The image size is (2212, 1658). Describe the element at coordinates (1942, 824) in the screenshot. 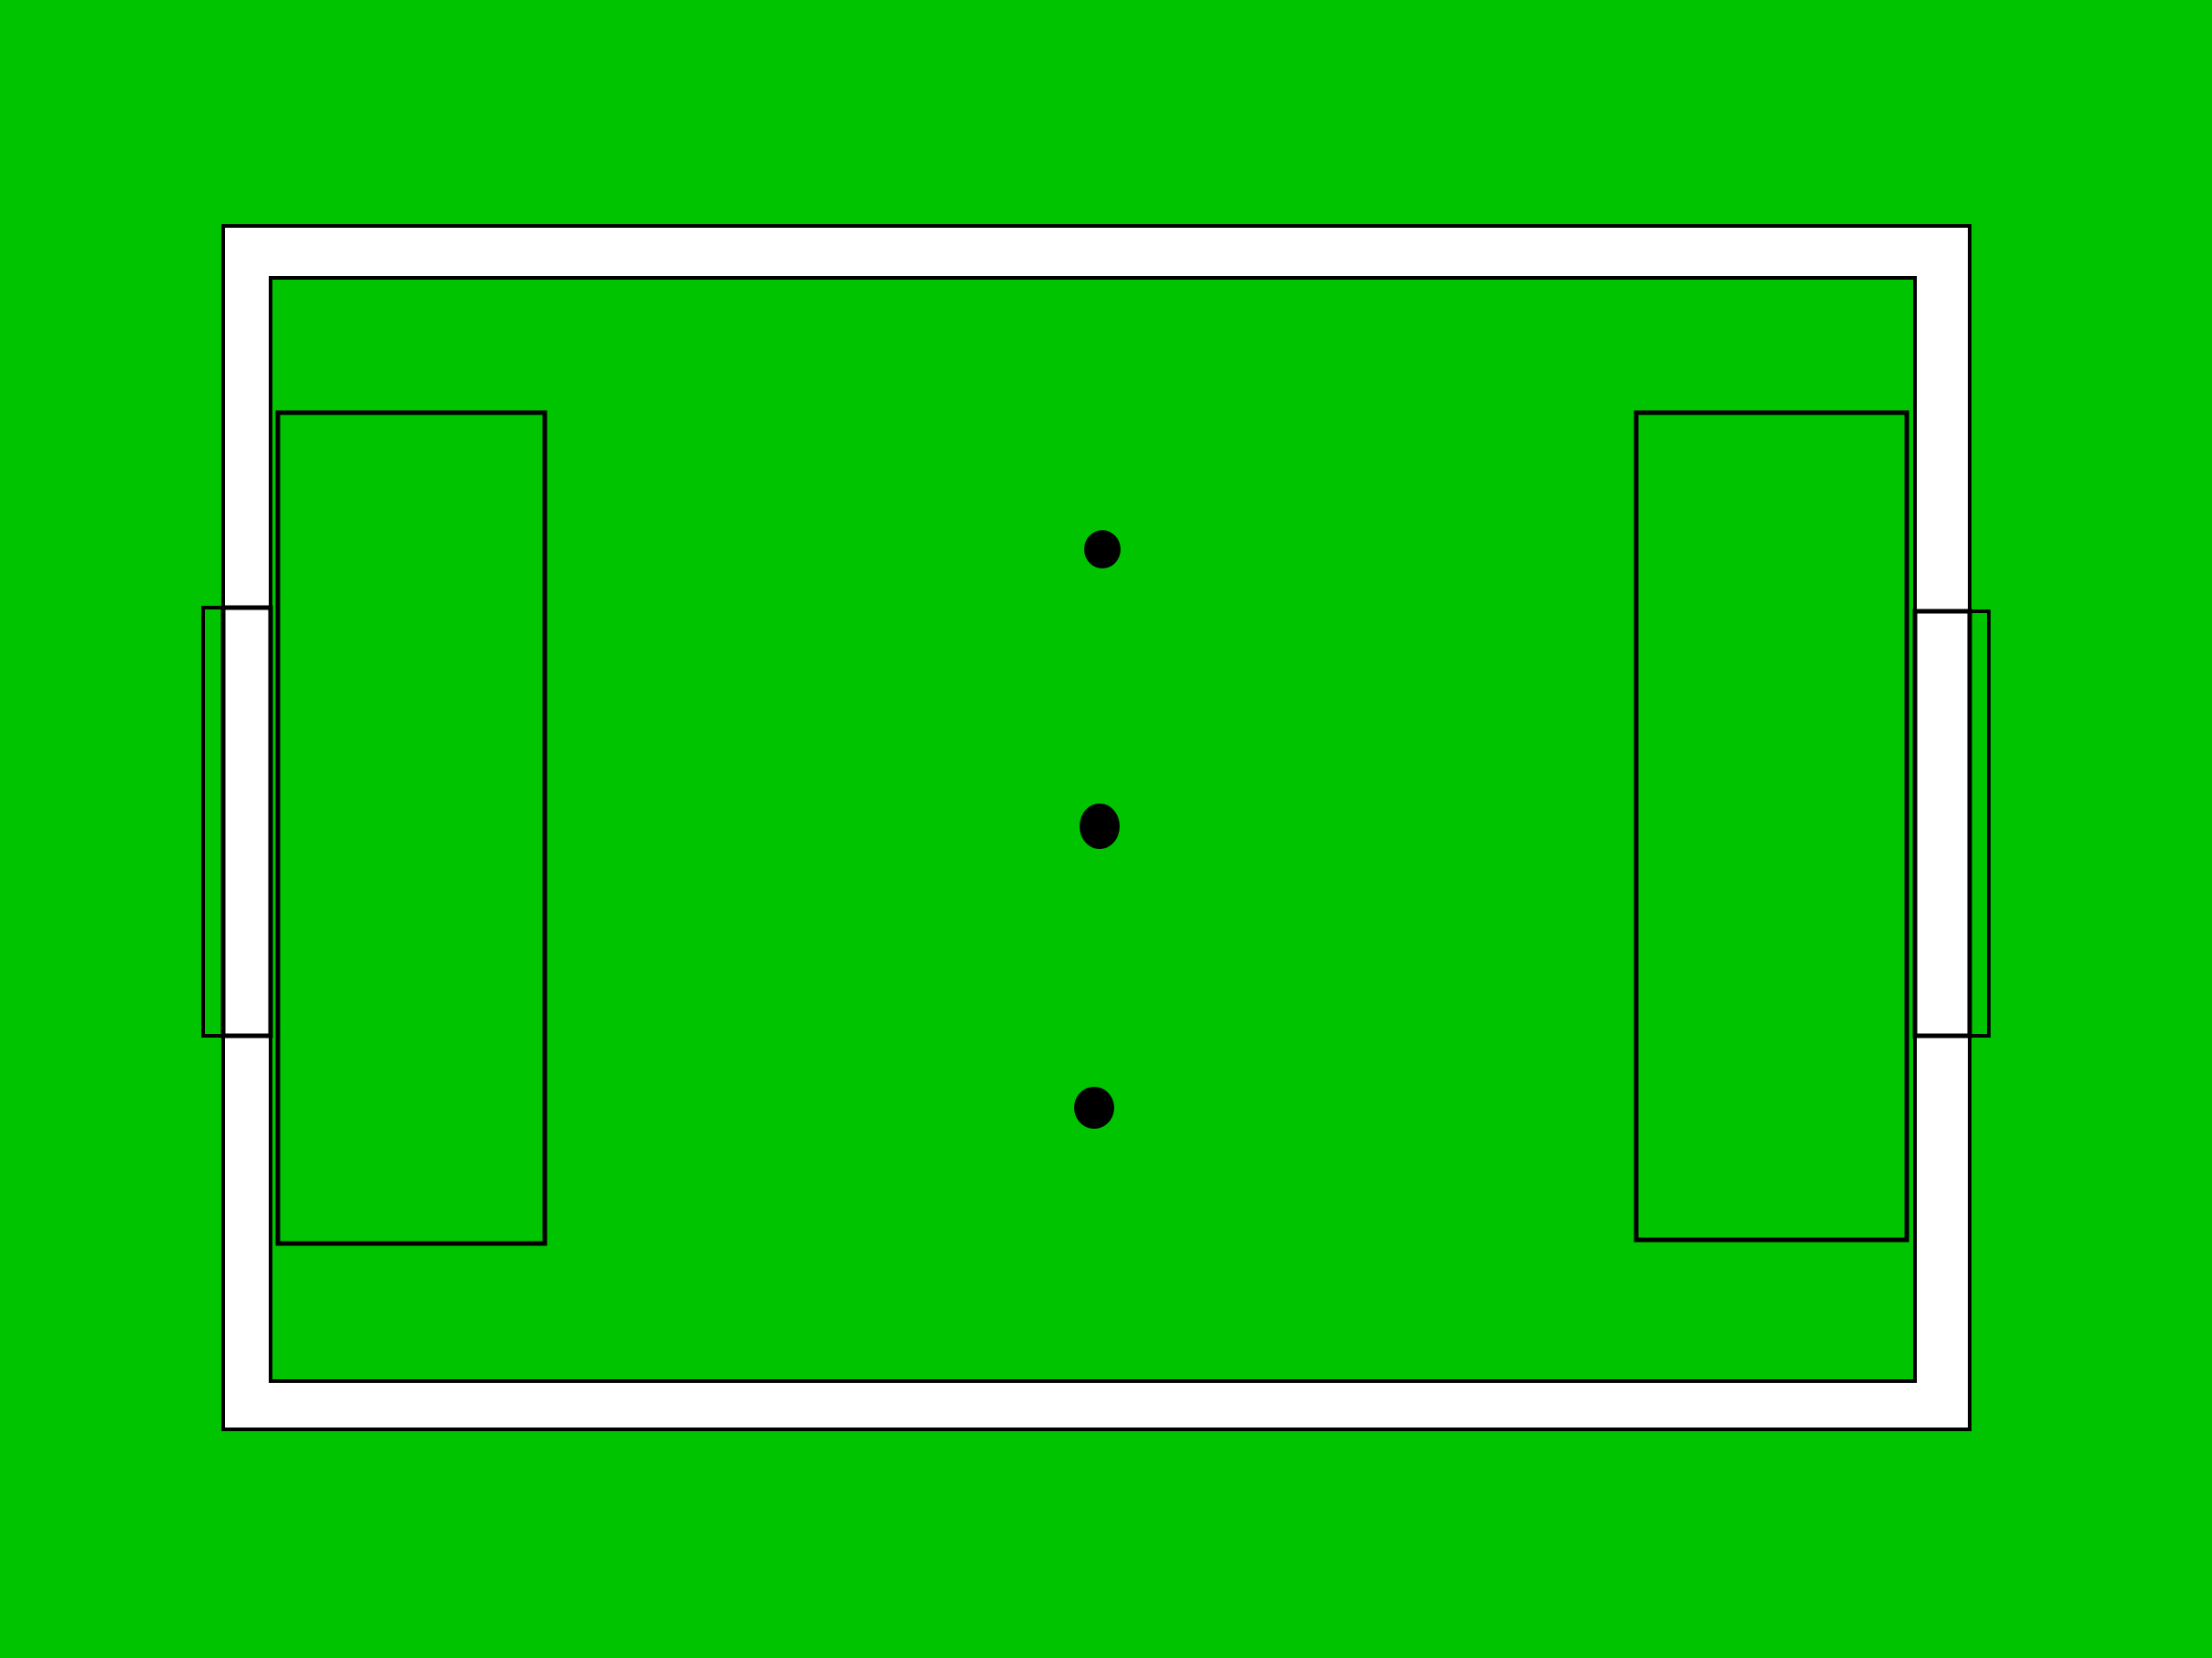

I see `right-goal-mouth` at that location.